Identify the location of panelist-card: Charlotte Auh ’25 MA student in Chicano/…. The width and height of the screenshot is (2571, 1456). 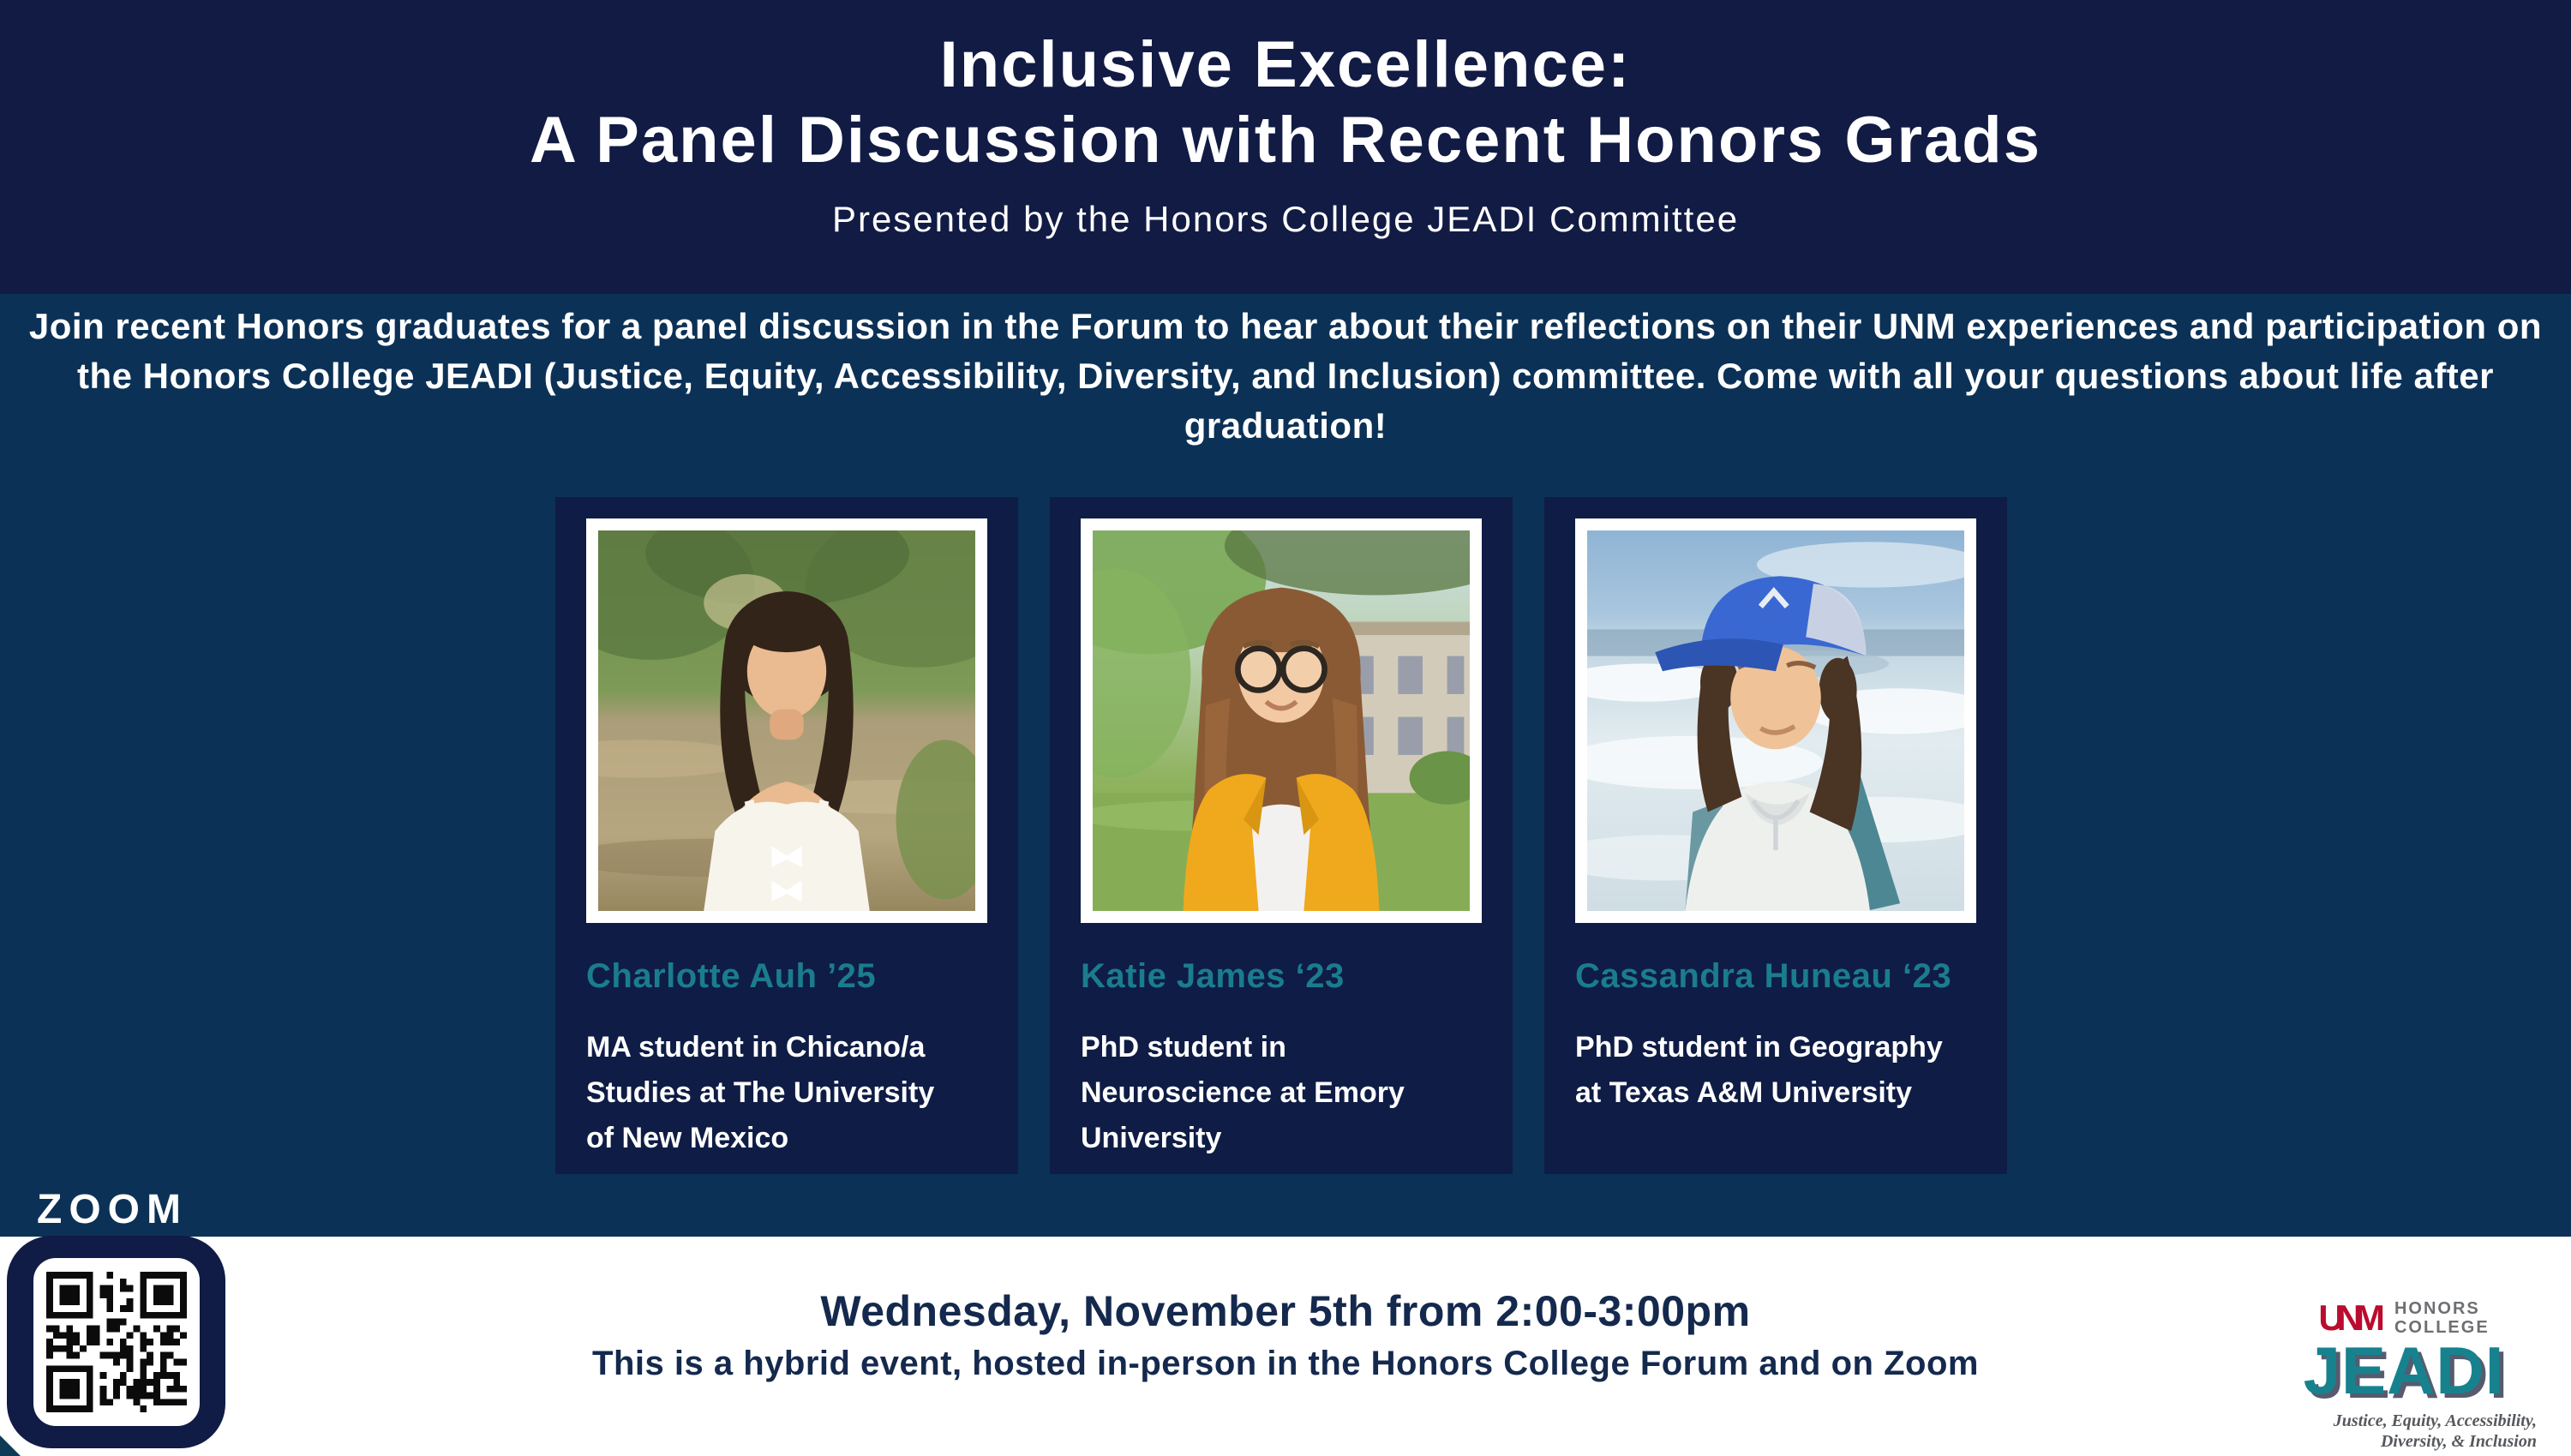
(786, 836).